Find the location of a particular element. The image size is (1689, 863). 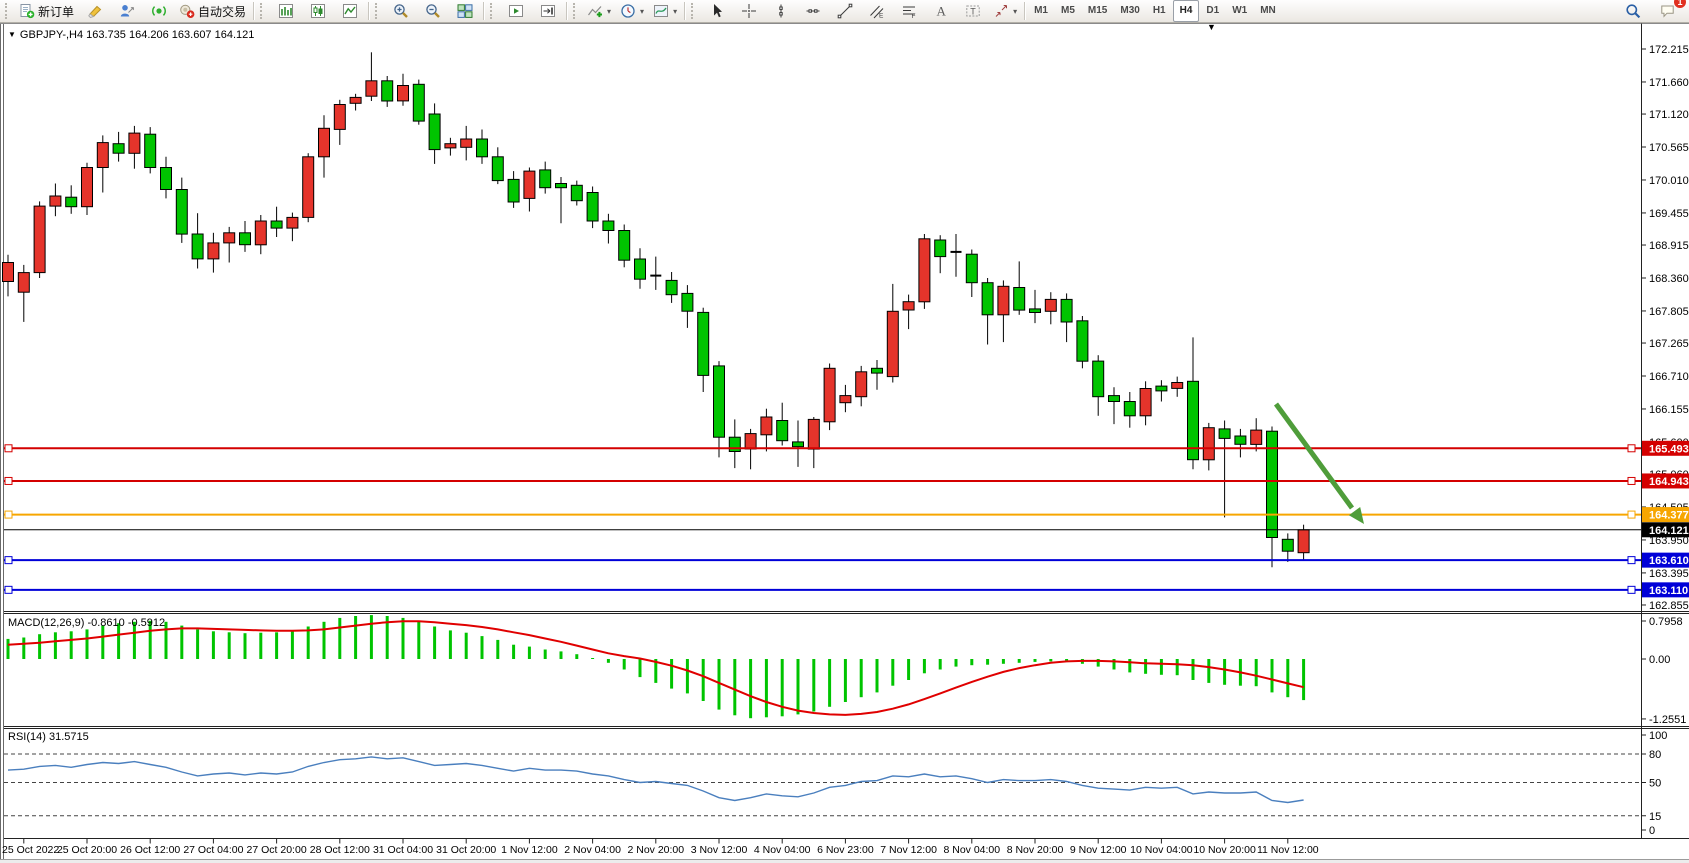

signal-icon is located at coordinates (158, 11).